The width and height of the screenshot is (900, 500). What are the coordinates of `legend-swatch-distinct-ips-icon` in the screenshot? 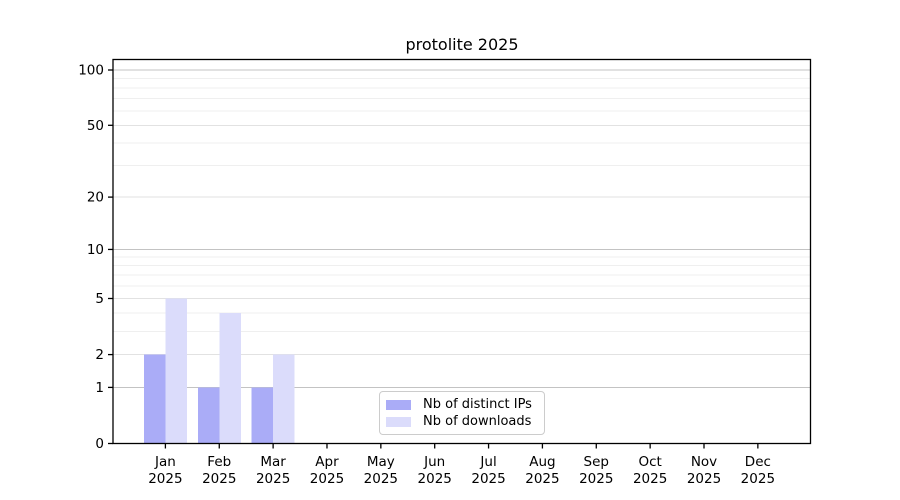 It's located at (398, 404).